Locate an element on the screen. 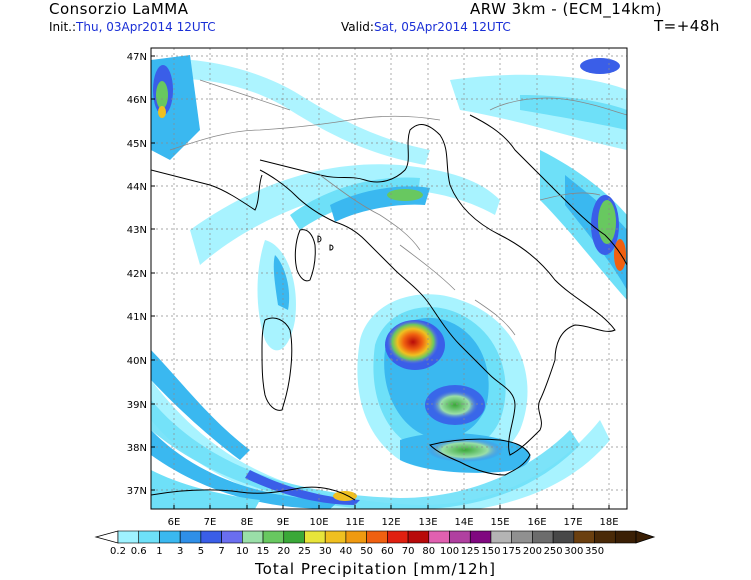 This screenshot has height=580, width=751. lat-label: 44N is located at coordinates (137, 187).